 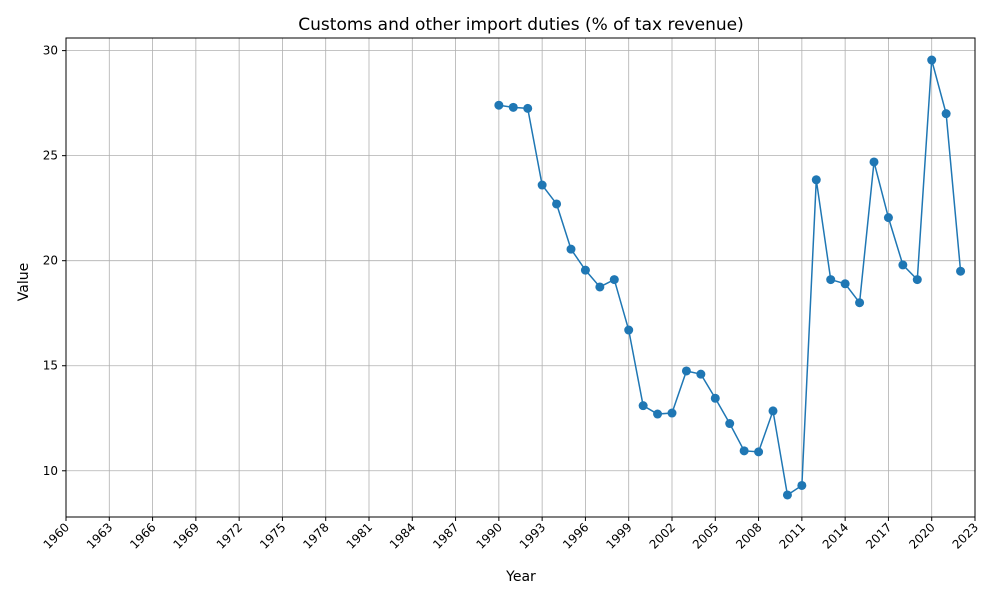 I want to click on y-tick-label: 20, so click(x=50, y=261).